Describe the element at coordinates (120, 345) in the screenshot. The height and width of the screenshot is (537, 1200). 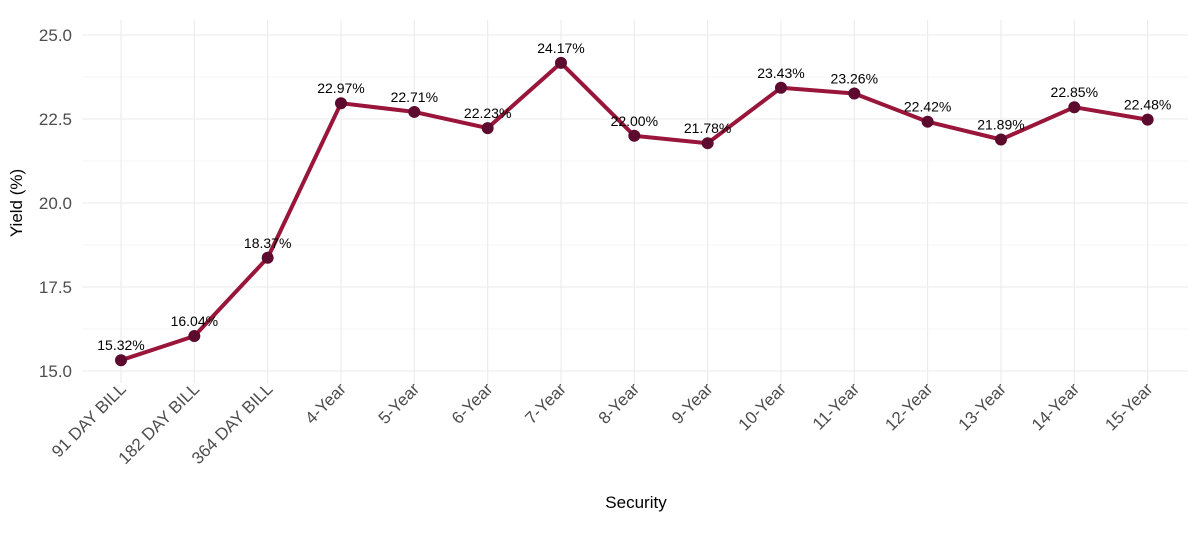
I see `data-label: 15.32%` at that location.